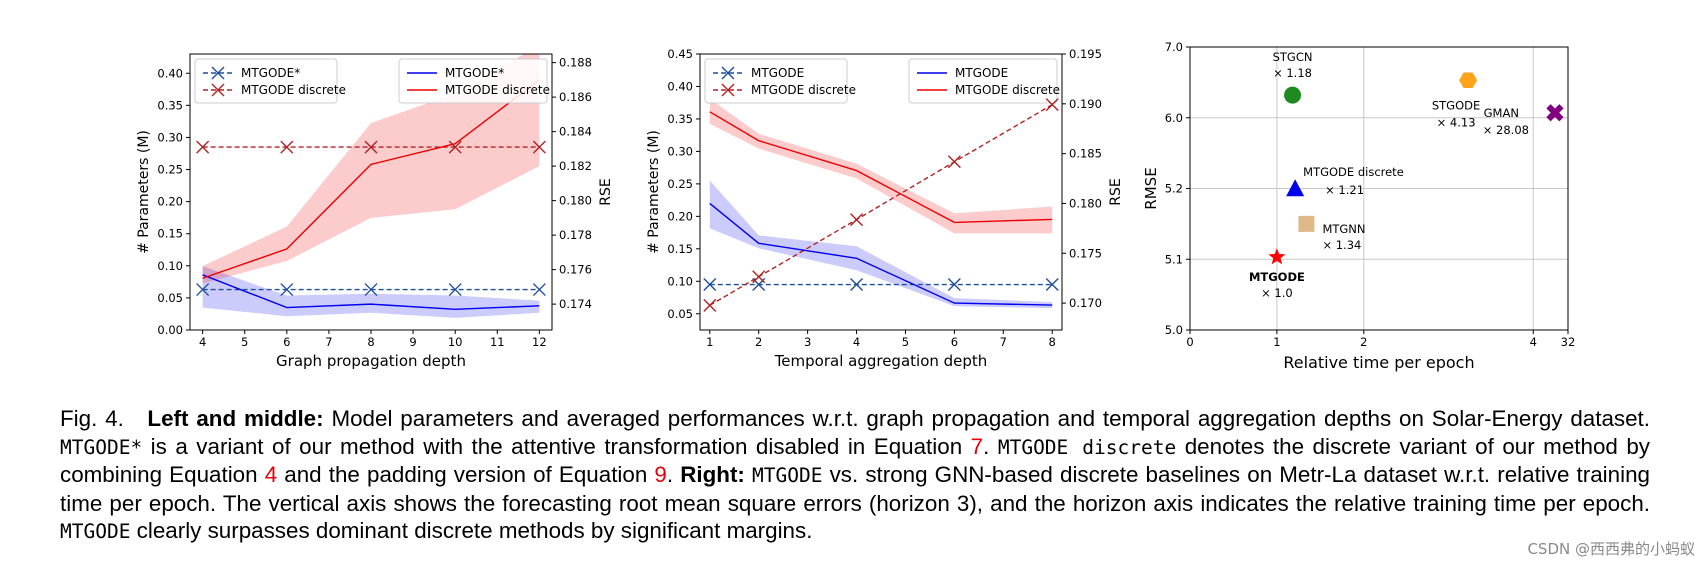 This screenshot has width=1705, height=571. Describe the element at coordinates (1568, 342) in the screenshot. I see `x-tick-label: 32` at that location.